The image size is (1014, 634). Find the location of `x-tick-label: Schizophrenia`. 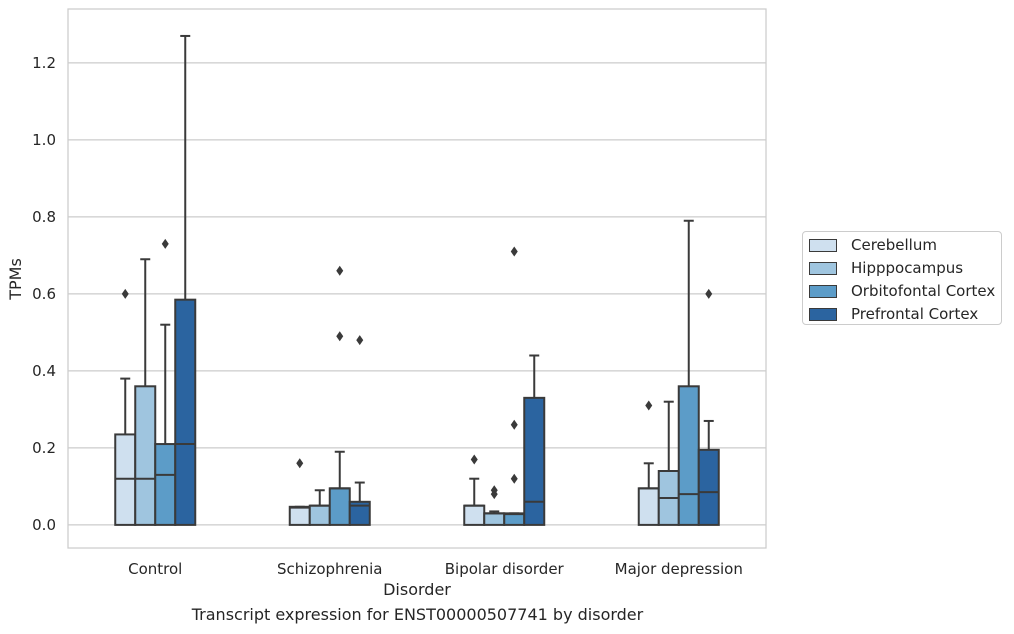

x-tick-label: Schizophrenia is located at coordinates (329, 569).